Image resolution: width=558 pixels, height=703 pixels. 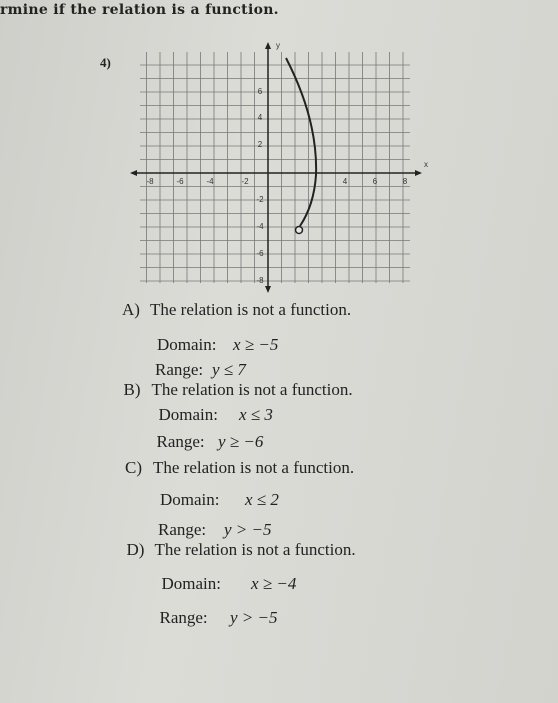 I want to click on x-tick-label: 8, so click(x=405, y=181).